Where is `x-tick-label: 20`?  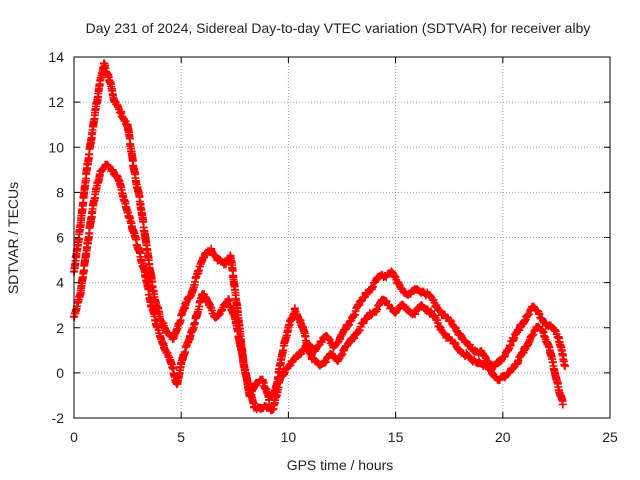 x-tick-label: 20 is located at coordinates (503, 437).